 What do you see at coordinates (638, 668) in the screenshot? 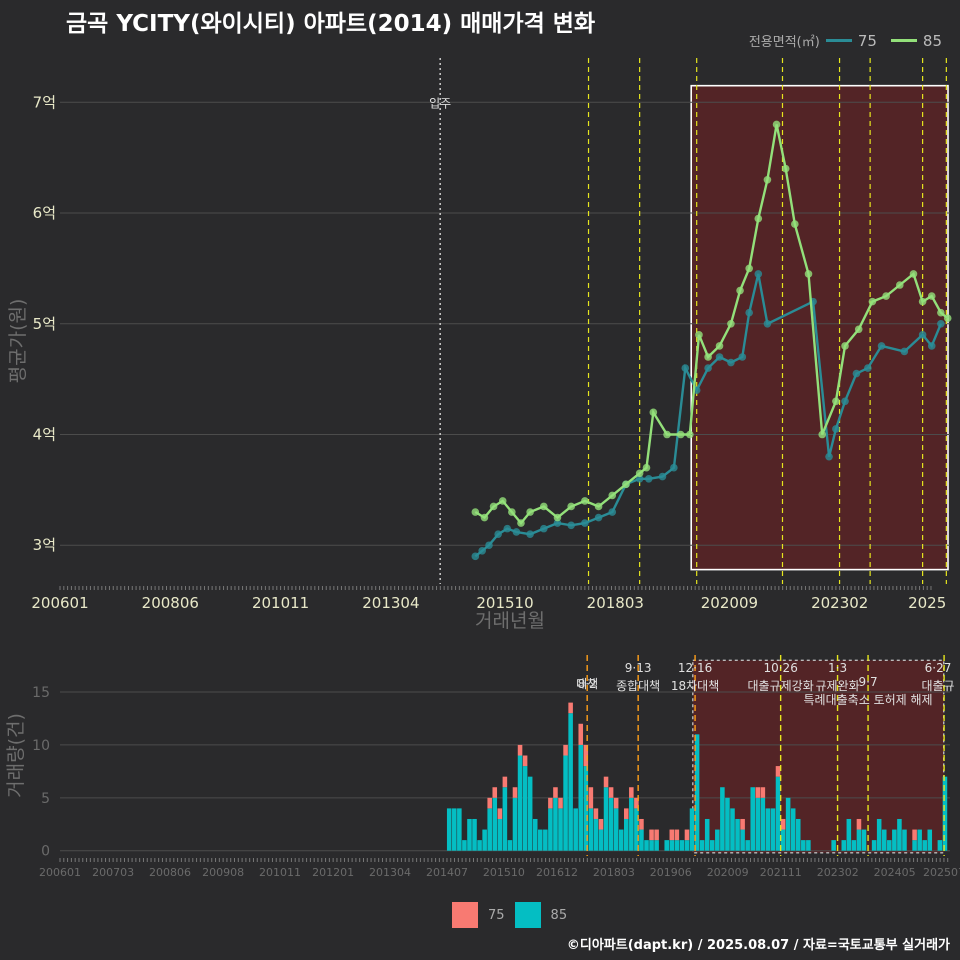
I see `policy-date-label: 9·13` at bounding box center [638, 668].